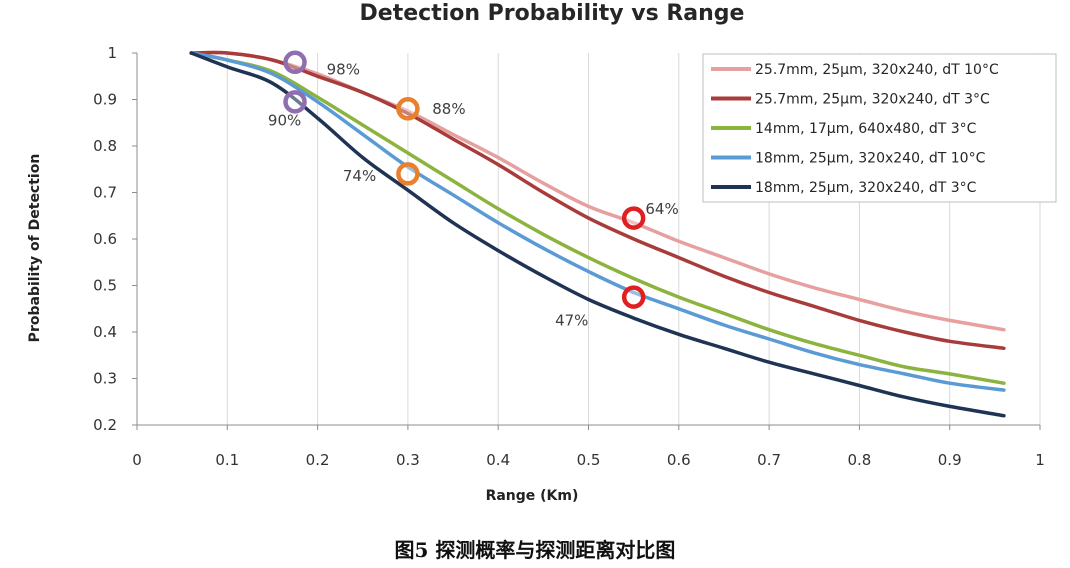 The width and height of the screenshot is (1070, 568). What do you see at coordinates (284, 120) in the screenshot?
I see `annotation-label: 90%` at bounding box center [284, 120].